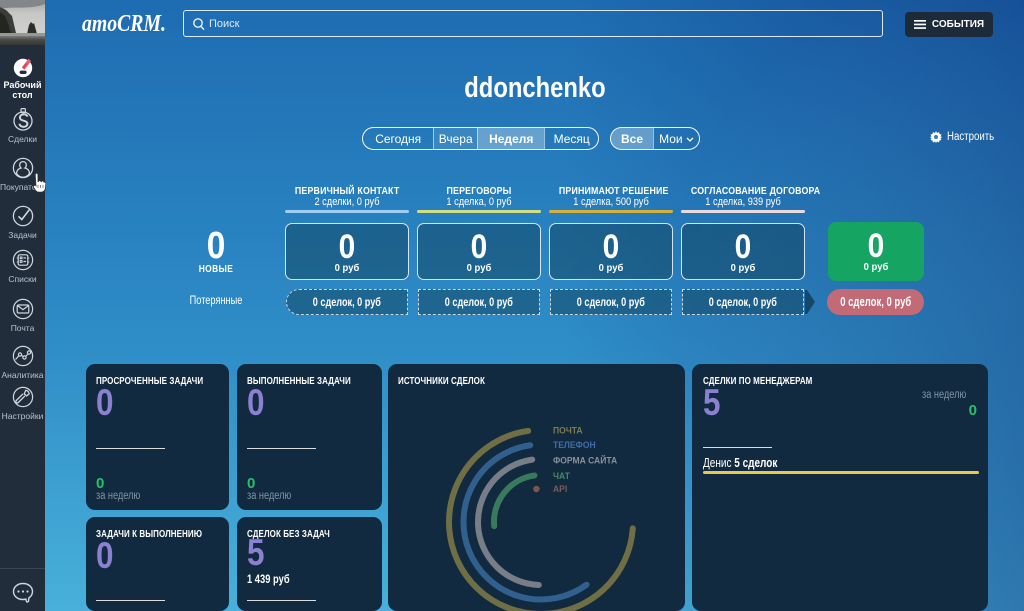 The height and width of the screenshot is (611, 1024). What do you see at coordinates (124, 24) in the screenshot?
I see `svg-text: amoCRM.` at bounding box center [124, 24].